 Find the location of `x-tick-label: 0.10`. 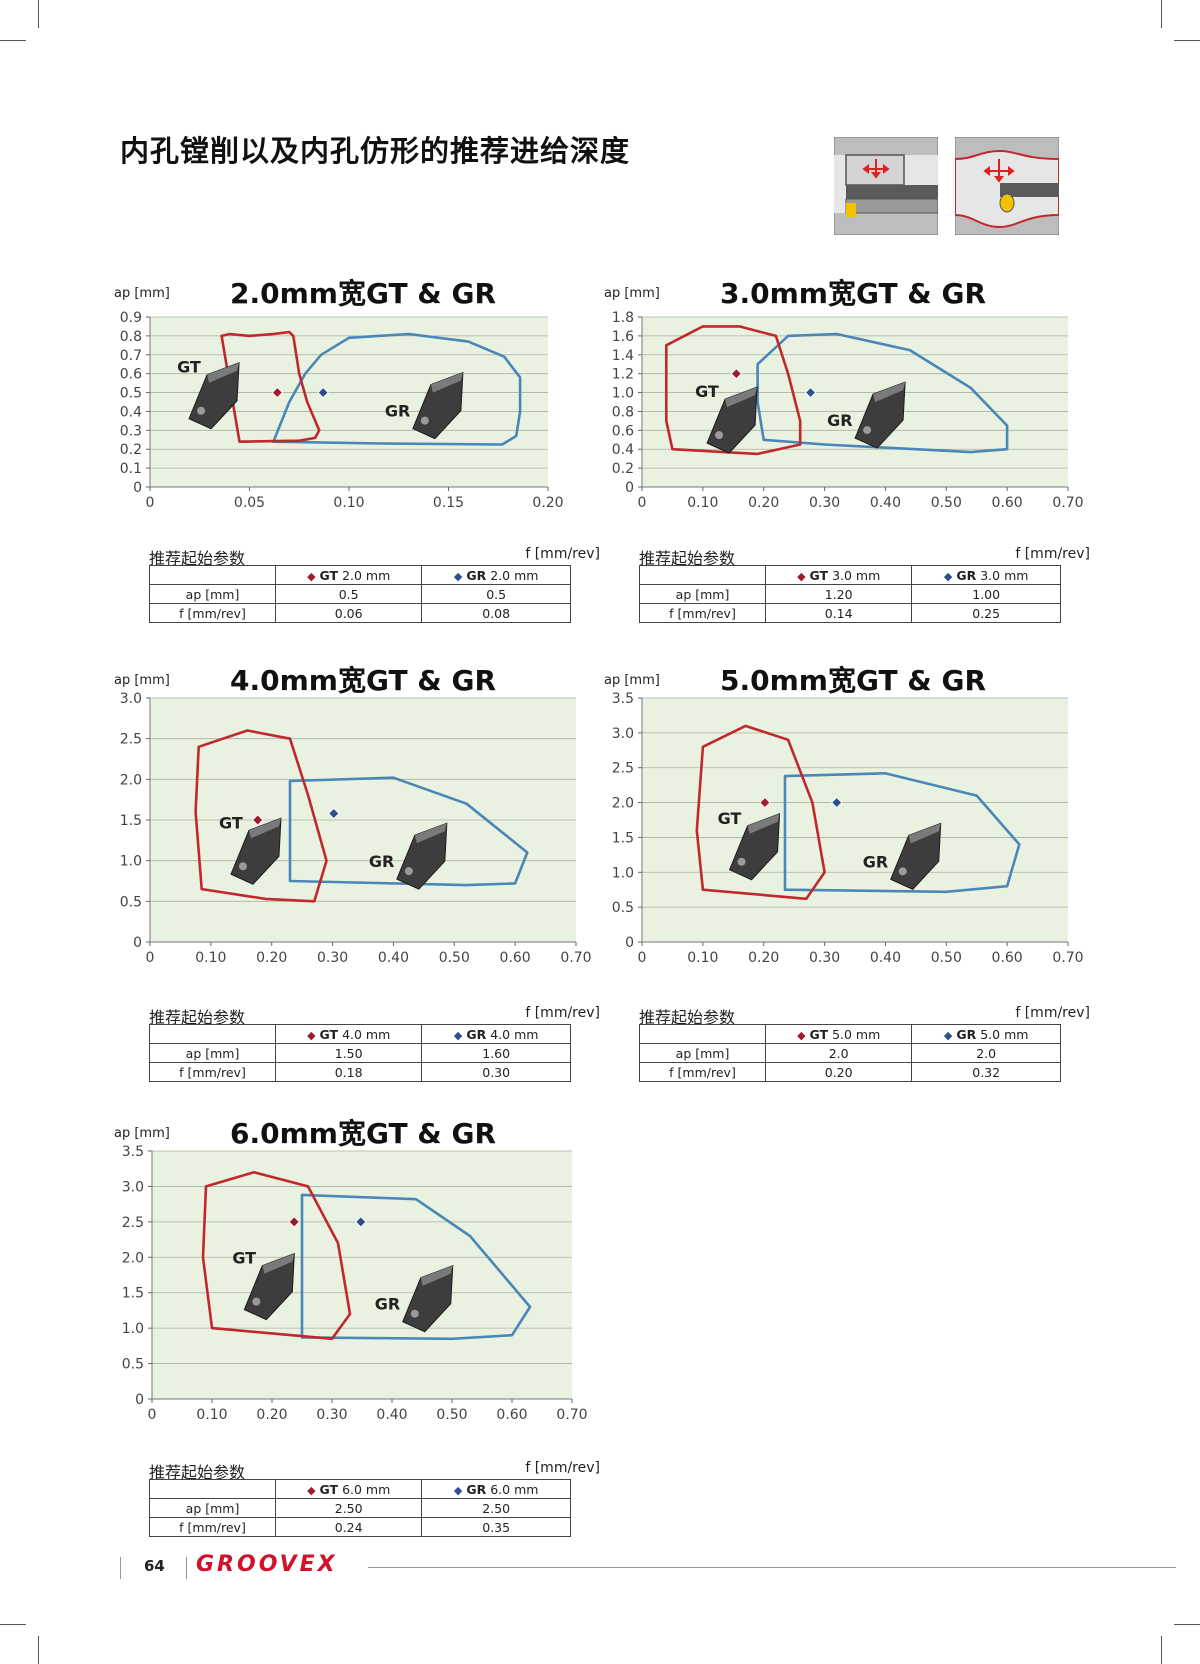

x-tick-label: 0.10 is located at coordinates (702, 503).